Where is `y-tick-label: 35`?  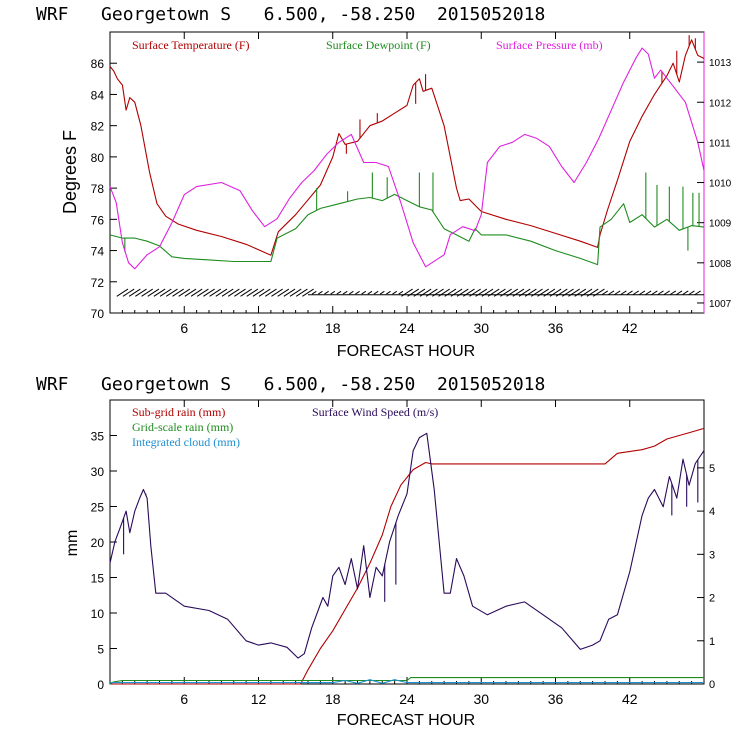
y-tick-label: 35 is located at coordinates (98, 437).